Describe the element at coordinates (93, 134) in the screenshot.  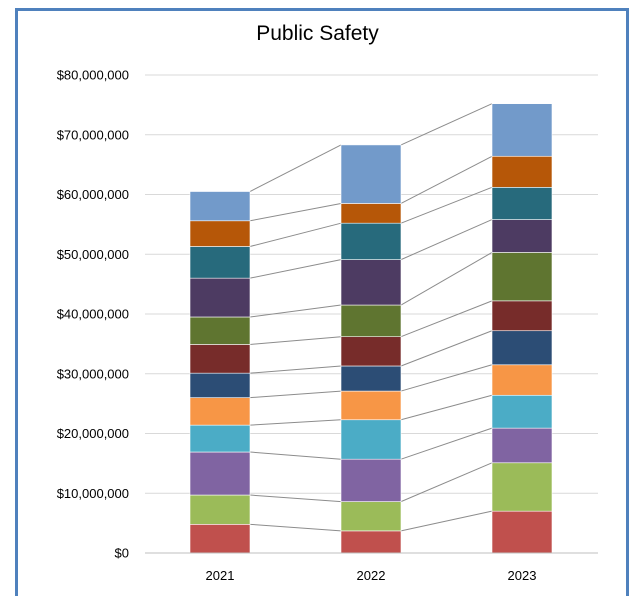
I see `y-tick-label: $70,000,000` at that location.